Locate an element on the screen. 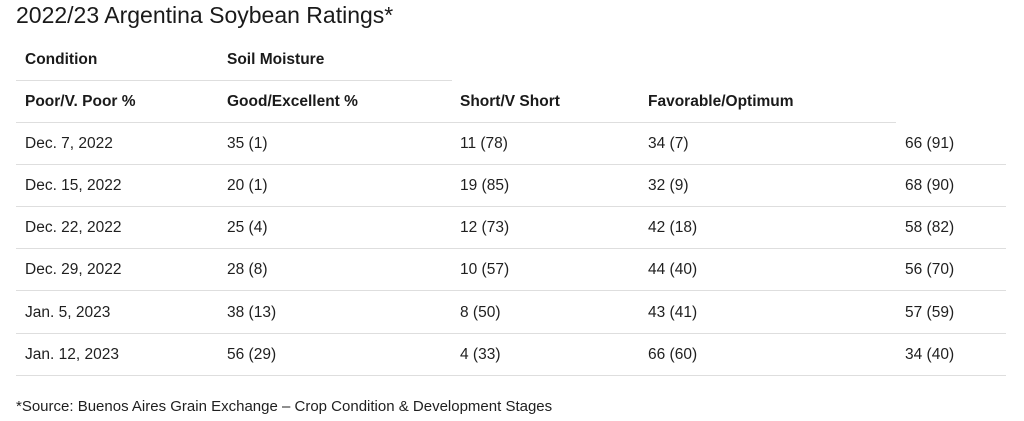  table-cell: 68 (90) is located at coordinates (930, 185).